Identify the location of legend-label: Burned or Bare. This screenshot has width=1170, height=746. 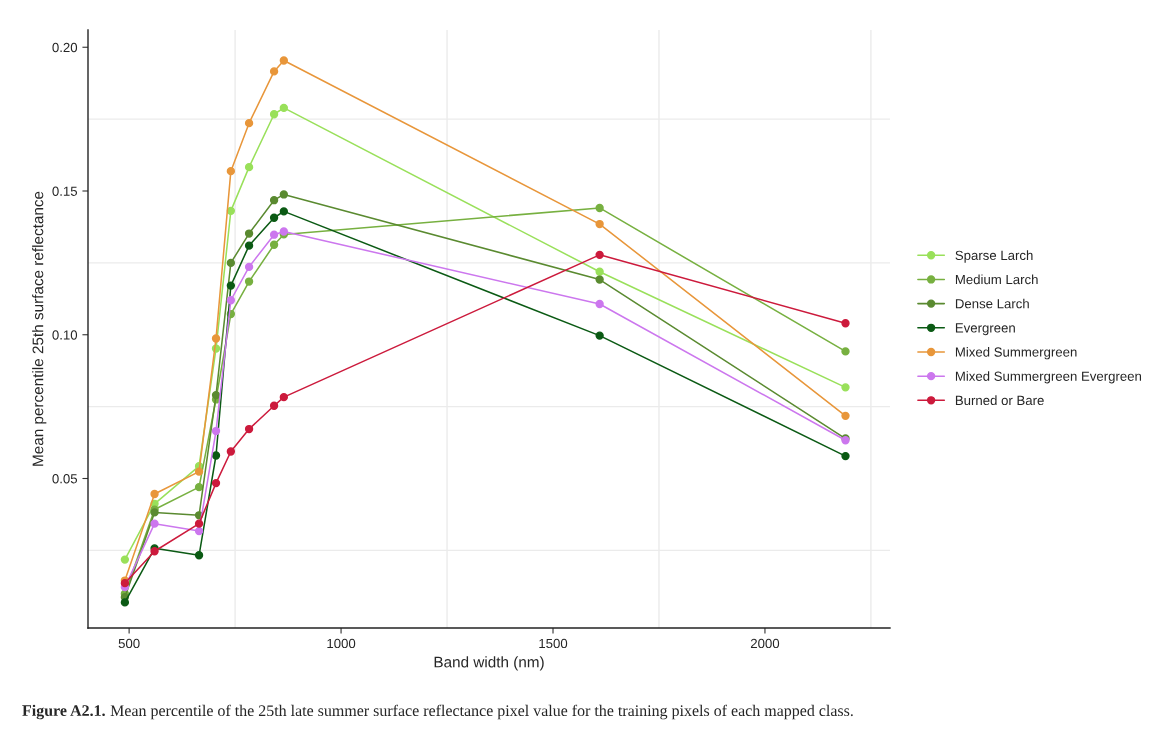
(999, 400).